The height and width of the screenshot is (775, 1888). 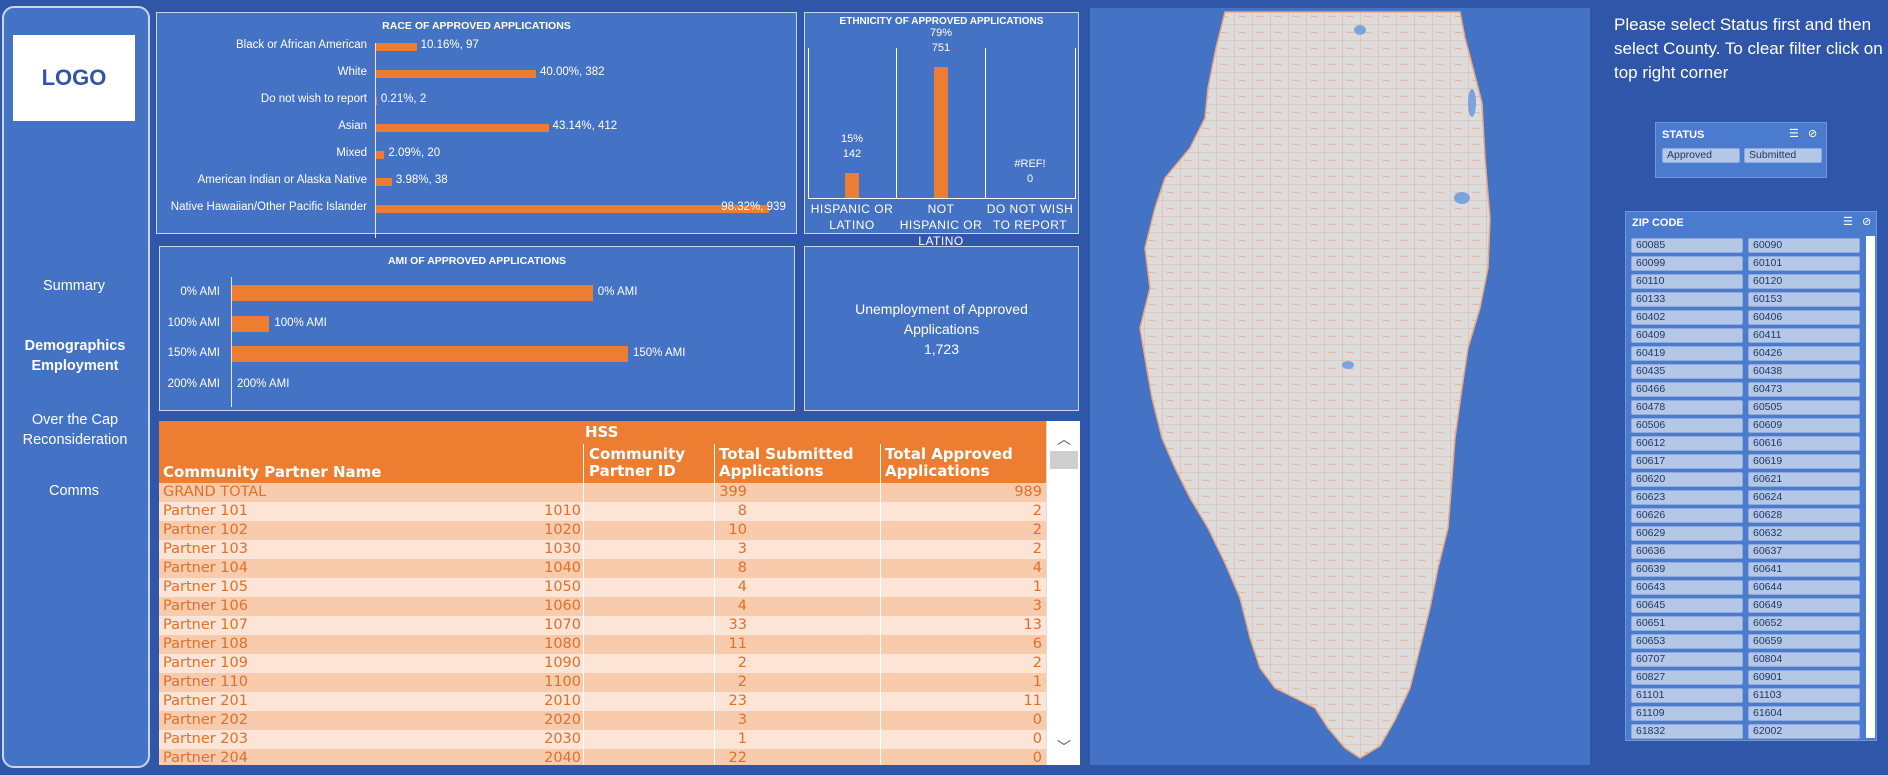 What do you see at coordinates (1687, 371) in the screenshot?
I see `zip-option: 60435` at bounding box center [1687, 371].